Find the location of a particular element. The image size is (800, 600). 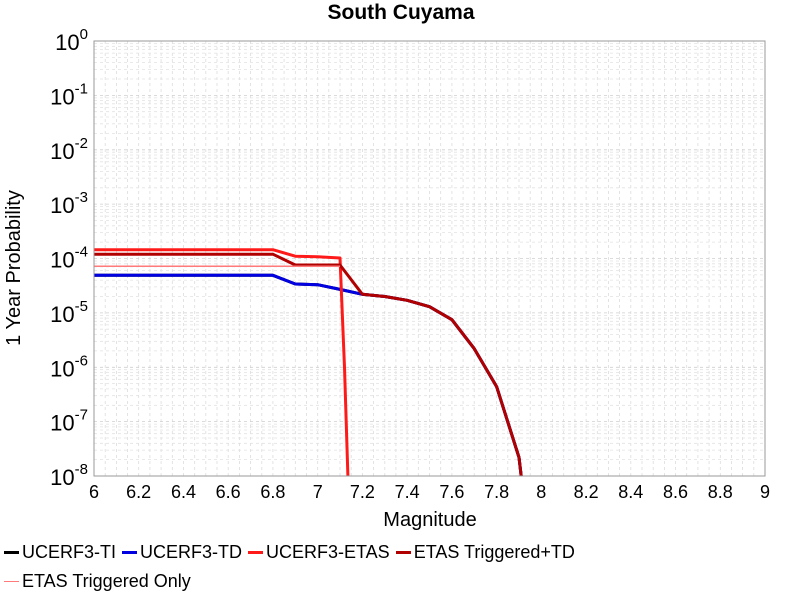

legend-item: ETAS Triggered Only is located at coordinates (97, 581).